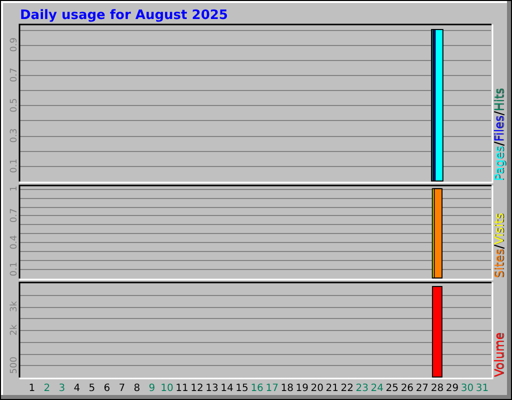 The height and width of the screenshot is (400, 512). Describe the element at coordinates (499, 228) in the screenshot. I see `text: Visits` at that location.